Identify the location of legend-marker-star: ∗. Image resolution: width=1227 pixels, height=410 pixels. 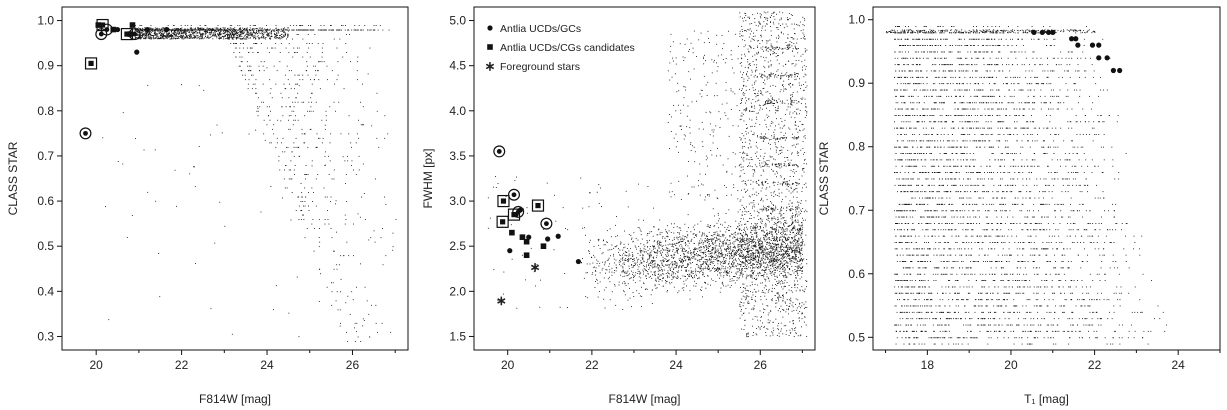
(490, 66).